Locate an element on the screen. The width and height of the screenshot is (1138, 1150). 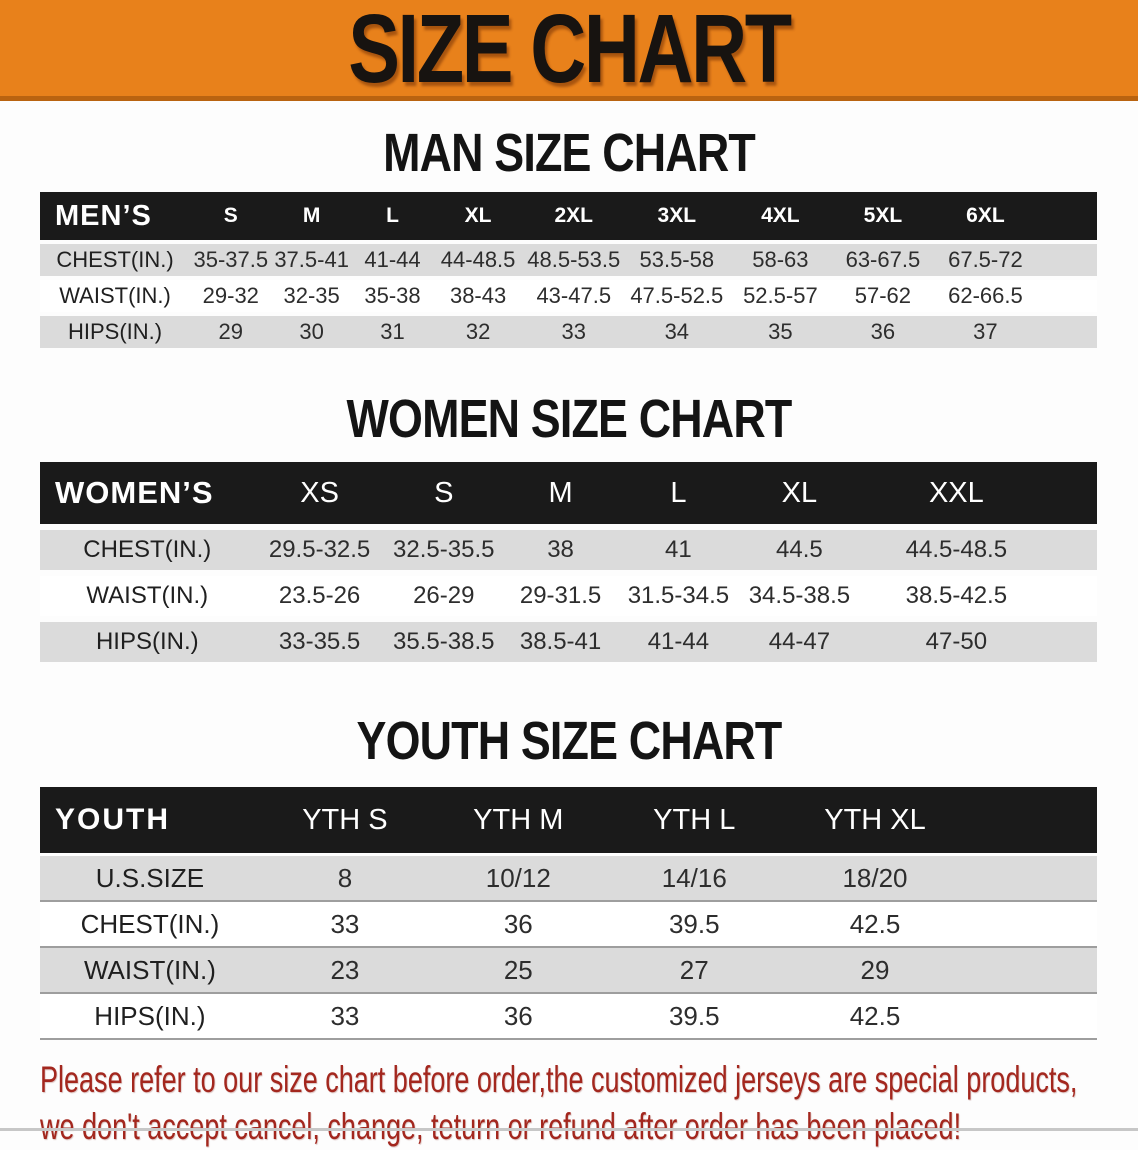
size-value: 63-67.5 is located at coordinates (883, 260).